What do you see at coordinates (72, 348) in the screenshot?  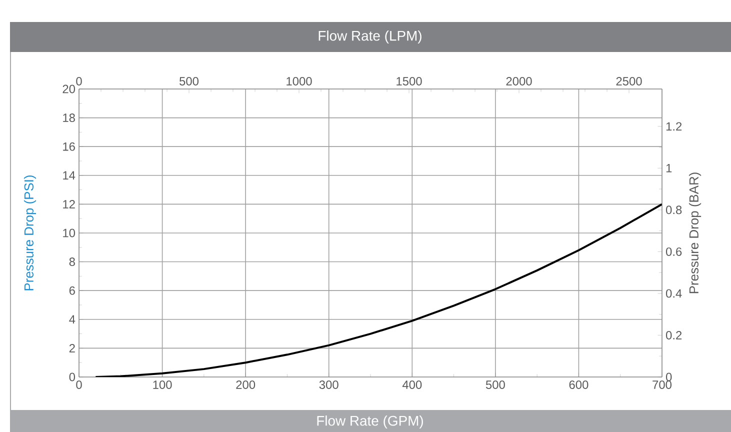 I see `y-tick-label: 2` at bounding box center [72, 348].